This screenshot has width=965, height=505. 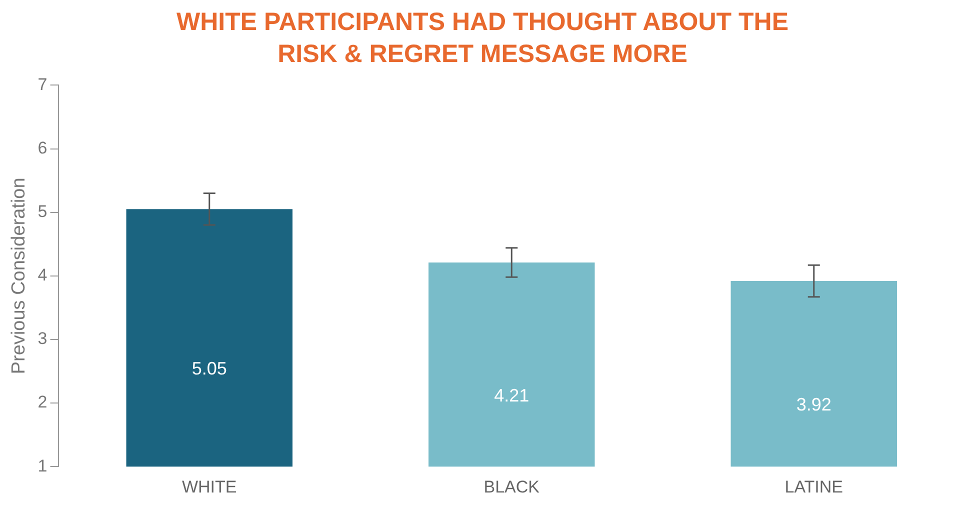 What do you see at coordinates (43, 84) in the screenshot?
I see `y-tick-label: 7` at bounding box center [43, 84].